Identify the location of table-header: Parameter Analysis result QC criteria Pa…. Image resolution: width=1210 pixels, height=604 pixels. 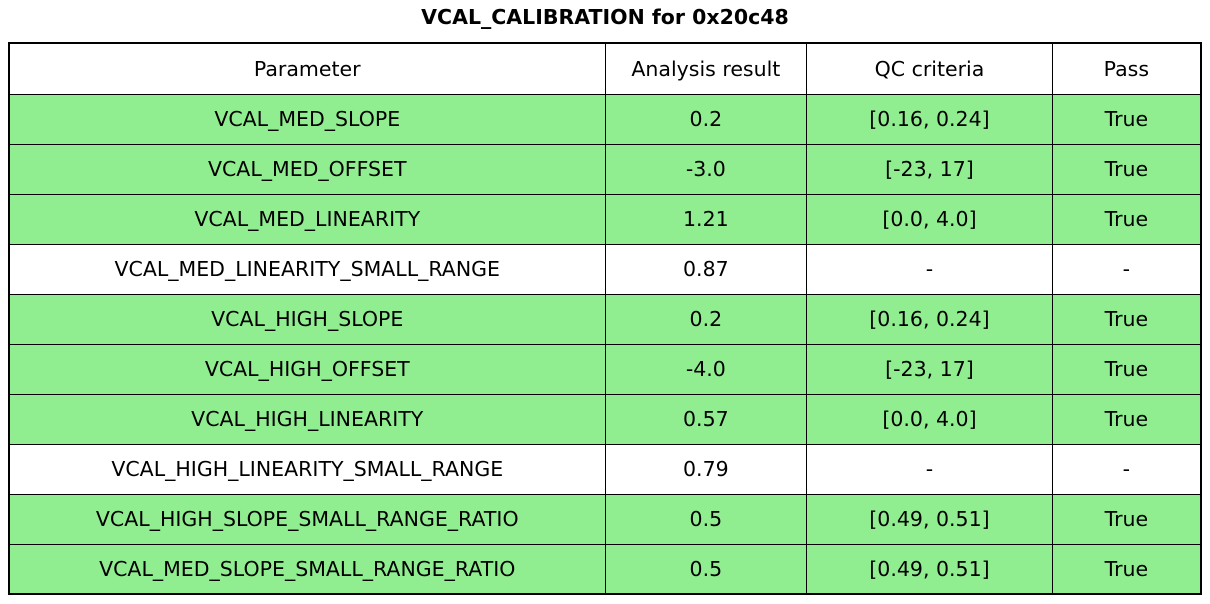
(605, 68).